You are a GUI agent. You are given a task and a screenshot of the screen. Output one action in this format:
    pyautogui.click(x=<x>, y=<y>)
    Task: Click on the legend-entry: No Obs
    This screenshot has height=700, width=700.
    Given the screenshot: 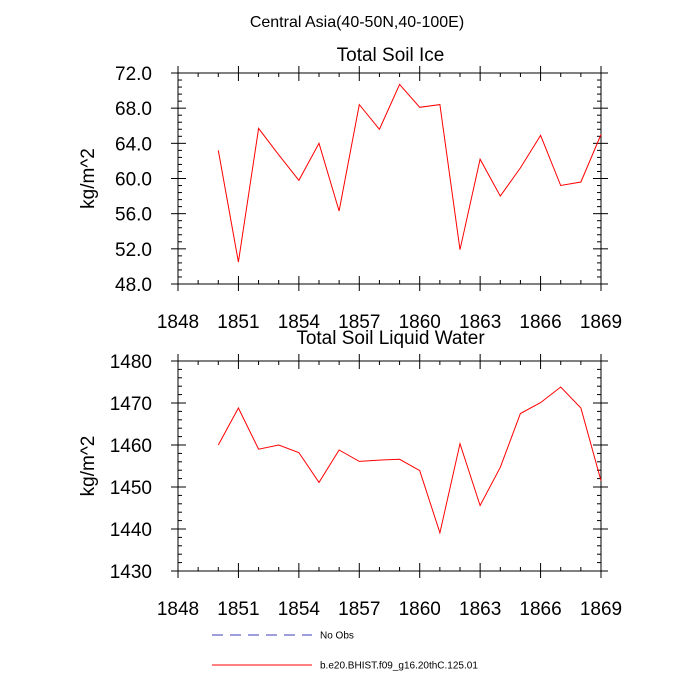 What is the action you would take?
    pyautogui.click(x=283, y=636)
    